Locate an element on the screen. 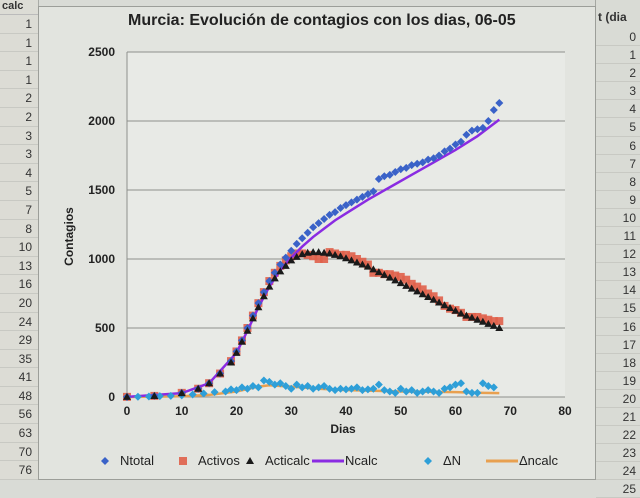  t-dia-cell: 22 is located at coordinates (618, 435).